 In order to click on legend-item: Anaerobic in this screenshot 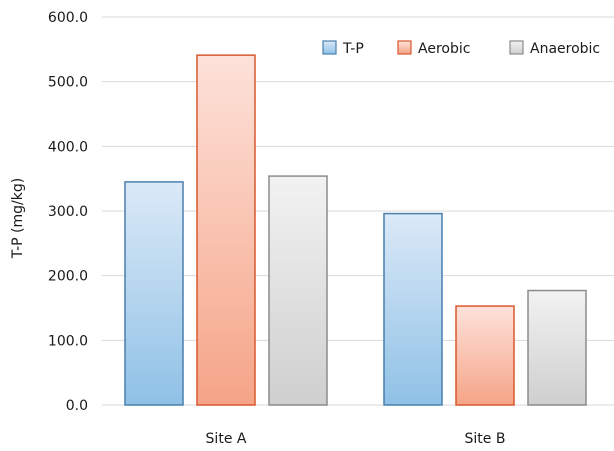, I will do `click(554, 48)`.